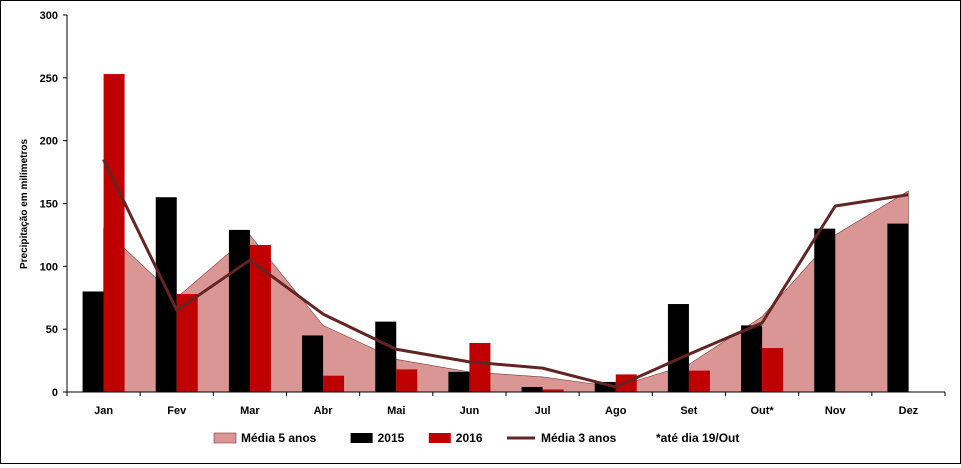  Describe the element at coordinates (49, 79) in the screenshot. I see `y-tick-label: 250` at that location.